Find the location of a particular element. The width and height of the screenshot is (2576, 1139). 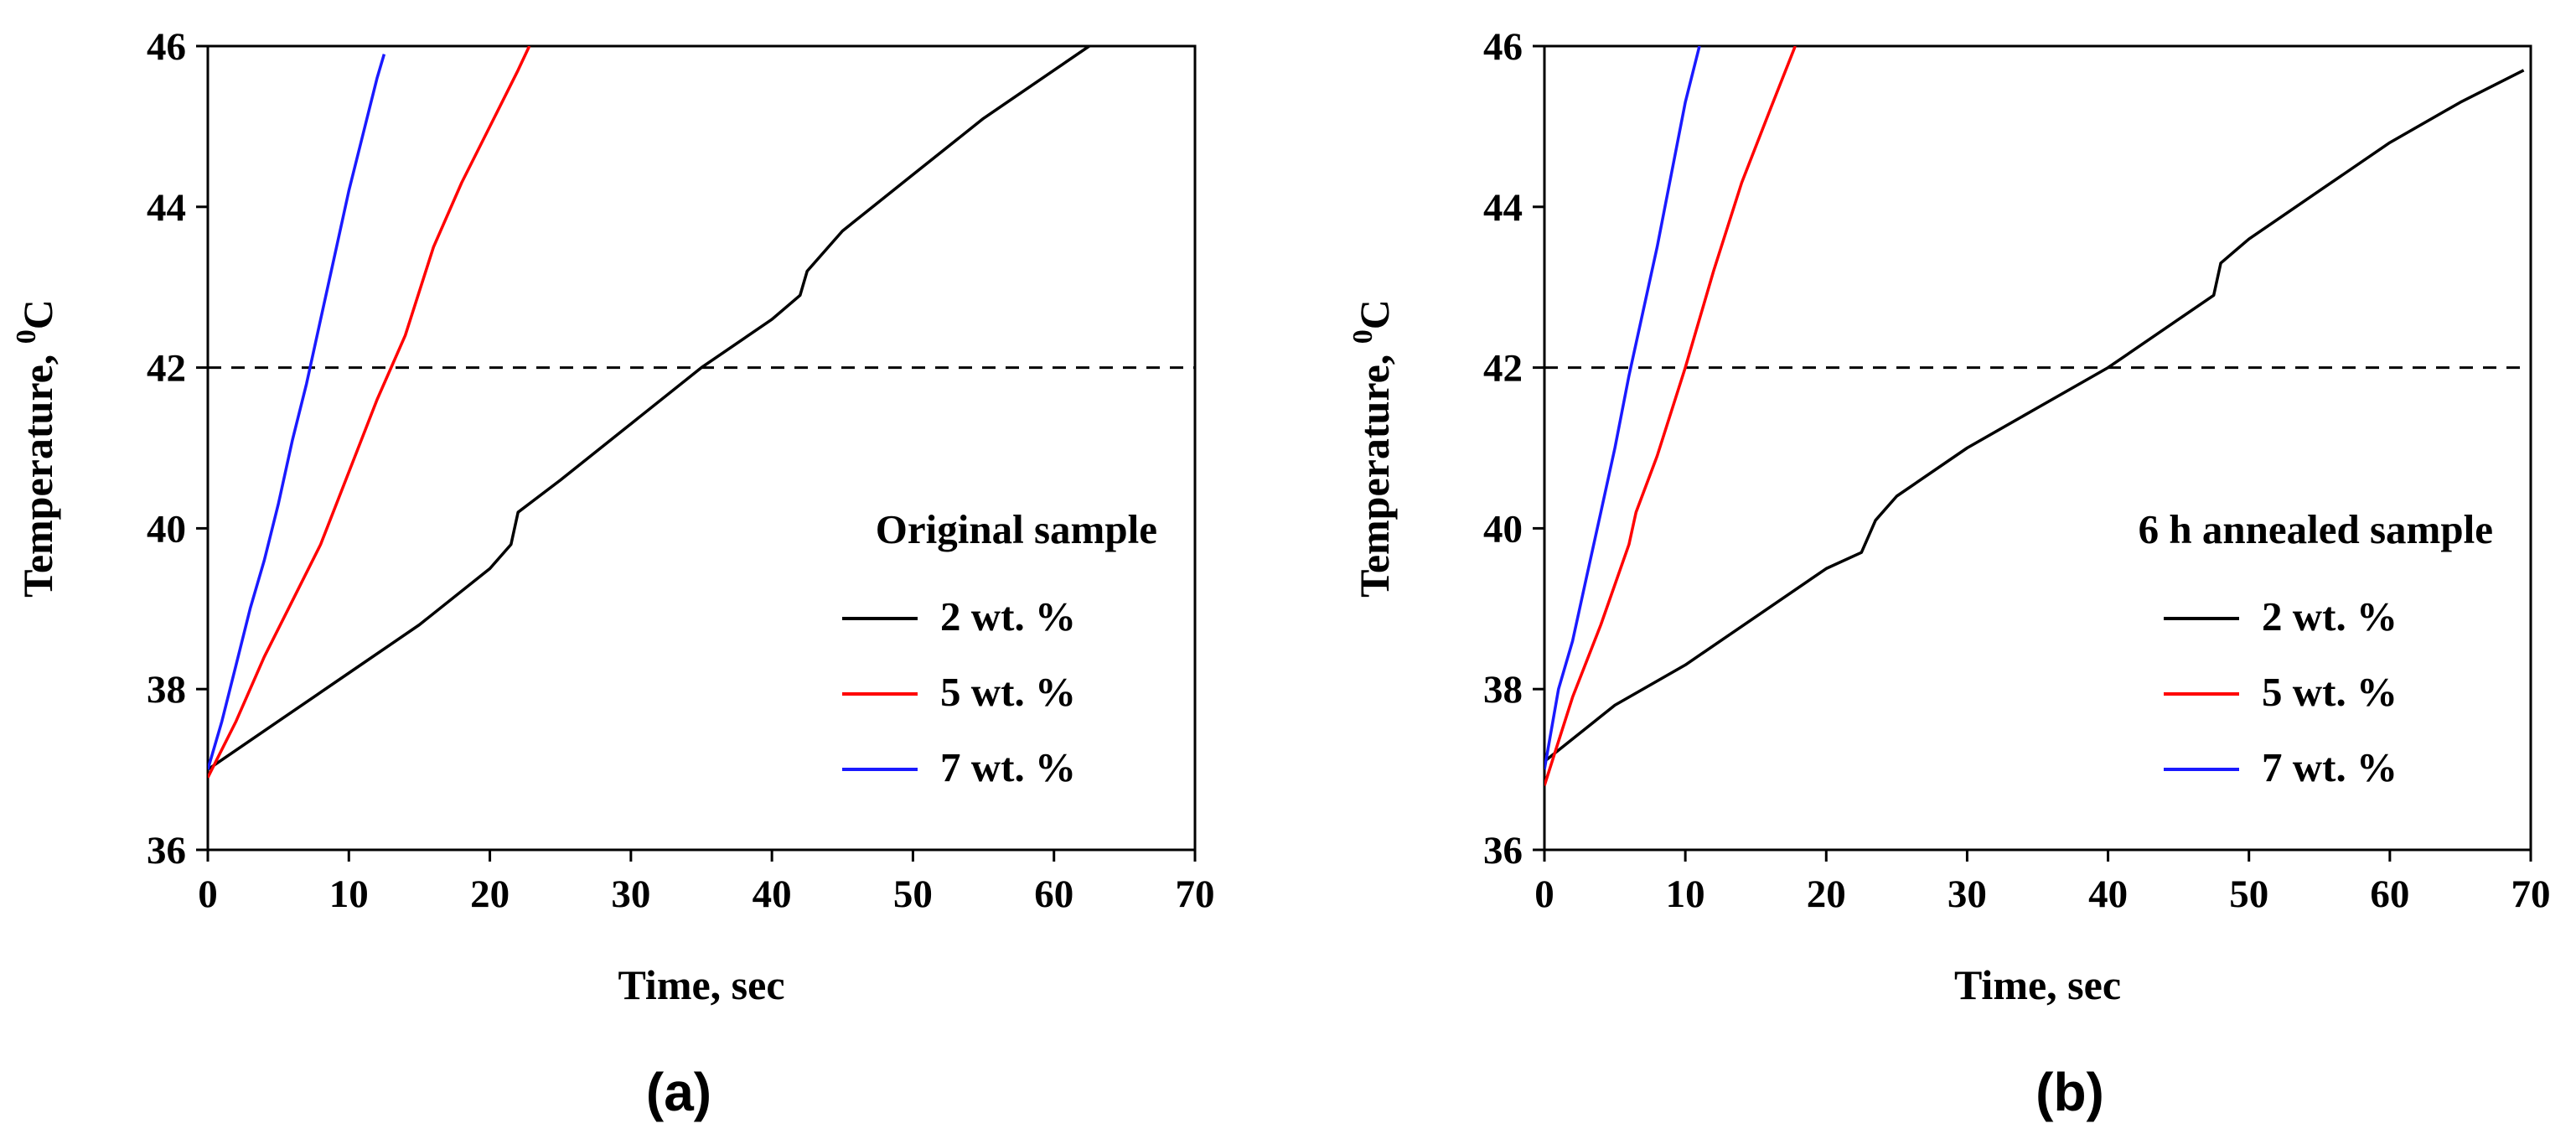

panel-label: (a) is located at coordinates (678, 1092).